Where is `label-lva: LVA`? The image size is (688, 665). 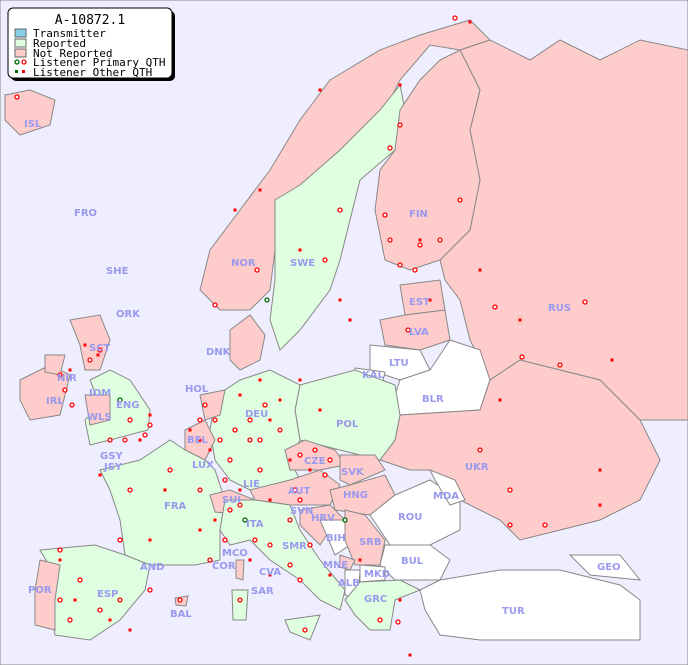
label-lva: LVA is located at coordinates (419, 332).